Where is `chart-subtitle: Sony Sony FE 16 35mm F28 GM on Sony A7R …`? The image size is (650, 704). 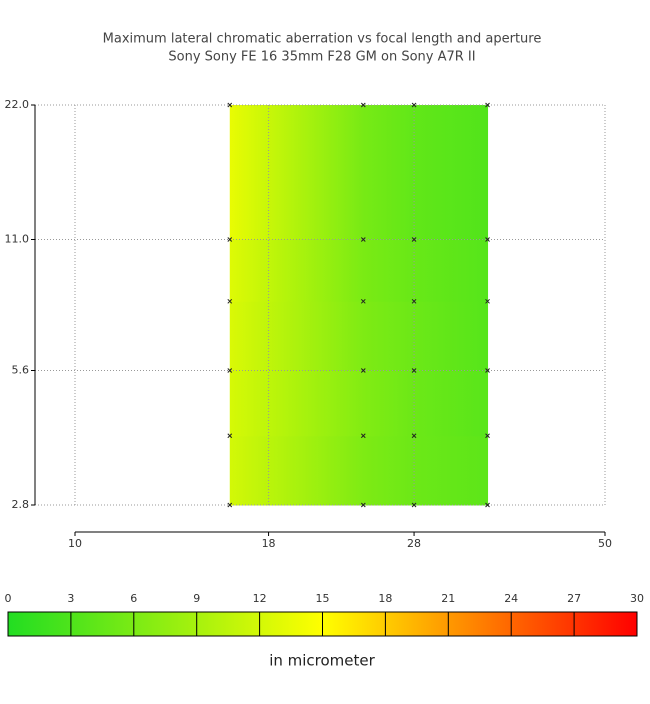 chart-subtitle: Sony Sony FE 16 35mm F28 GM on Sony A7R … is located at coordinates (321, 57).